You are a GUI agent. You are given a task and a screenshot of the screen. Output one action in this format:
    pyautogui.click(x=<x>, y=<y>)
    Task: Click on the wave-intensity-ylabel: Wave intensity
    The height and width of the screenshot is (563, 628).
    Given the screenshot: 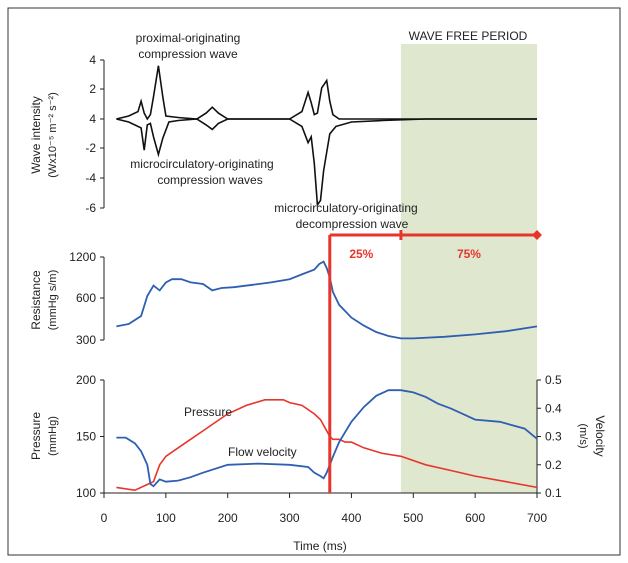 What is the action you would take?
    pyautogui.click(x=36, y=135)
    